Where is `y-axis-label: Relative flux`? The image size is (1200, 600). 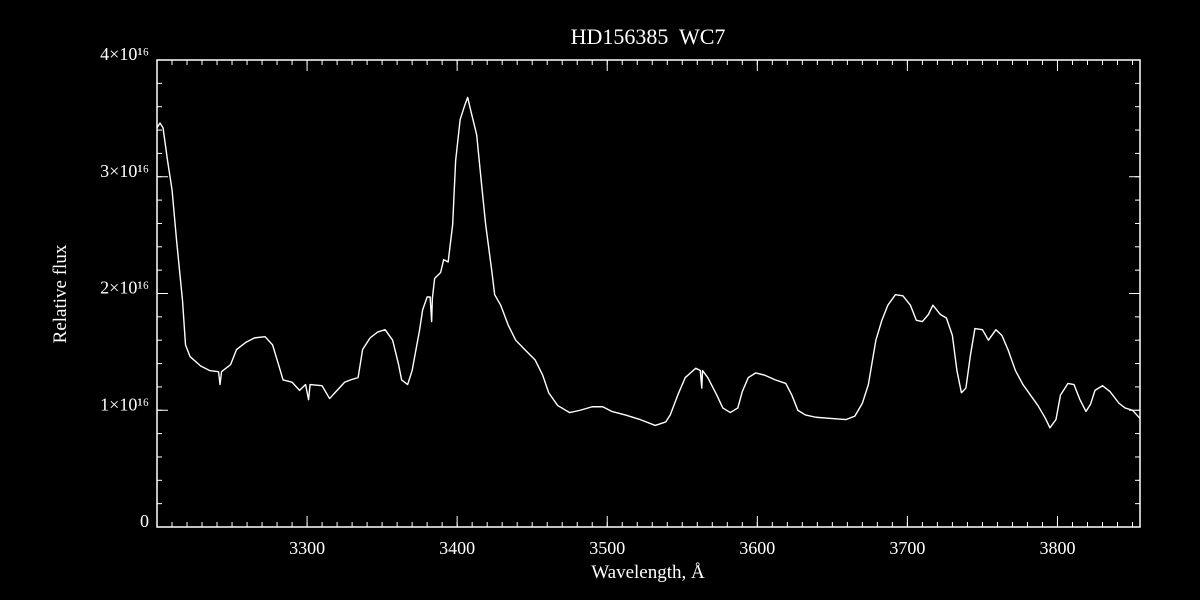 y-axis-label: Relative flux is located at coordinates (60, 293).